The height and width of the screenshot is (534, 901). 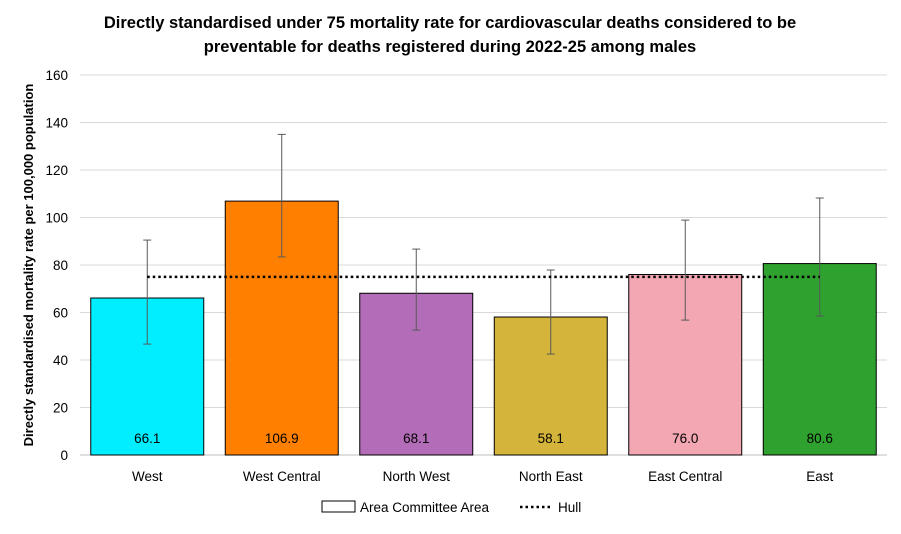 What do you see at coordinates (551, 438) in the screenshot?
I see `data-label: 58.1` at bounding box center [551, 438].